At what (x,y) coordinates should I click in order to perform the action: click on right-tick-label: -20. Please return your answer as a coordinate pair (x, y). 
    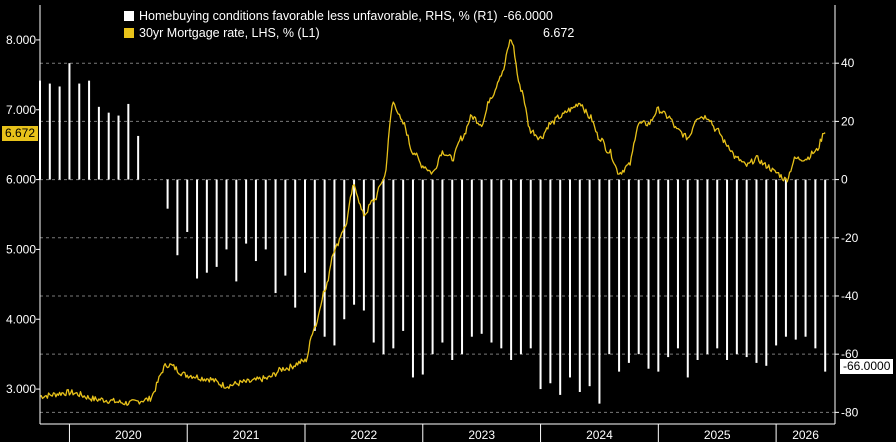
    Looking at the image, I should click on (850, 238).